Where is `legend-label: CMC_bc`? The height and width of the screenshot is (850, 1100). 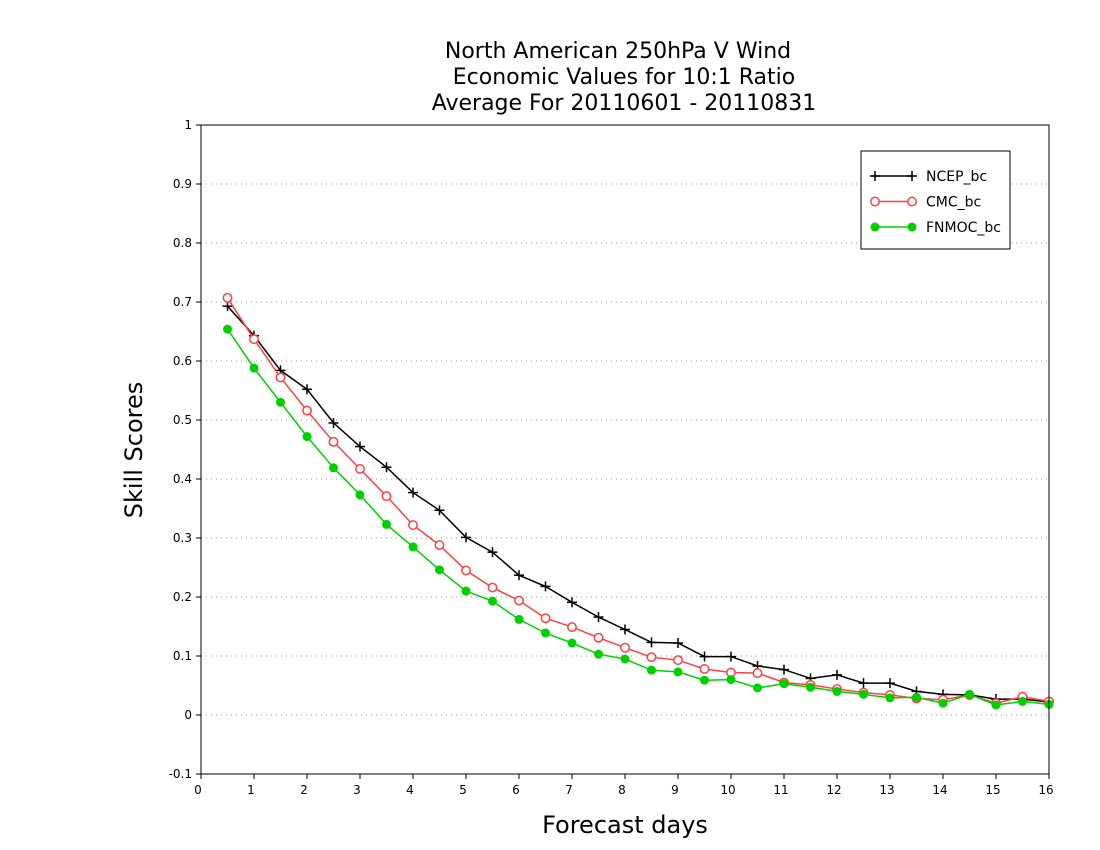 legend-label: CMC_bc is located at coordinates (953, 203).